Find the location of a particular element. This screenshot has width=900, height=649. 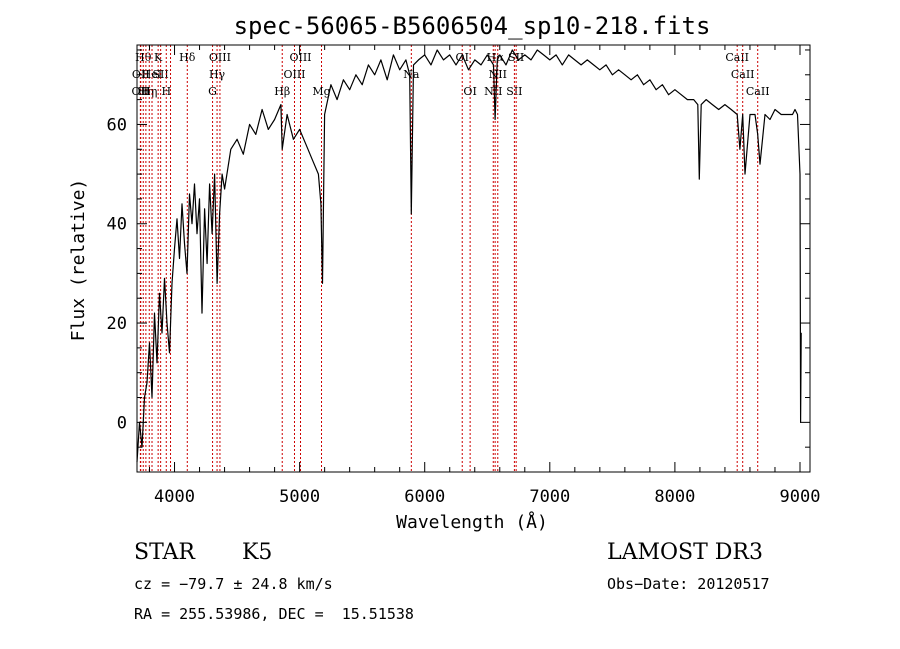

line-label-2: Hθ is located at coordinates (143, 57).